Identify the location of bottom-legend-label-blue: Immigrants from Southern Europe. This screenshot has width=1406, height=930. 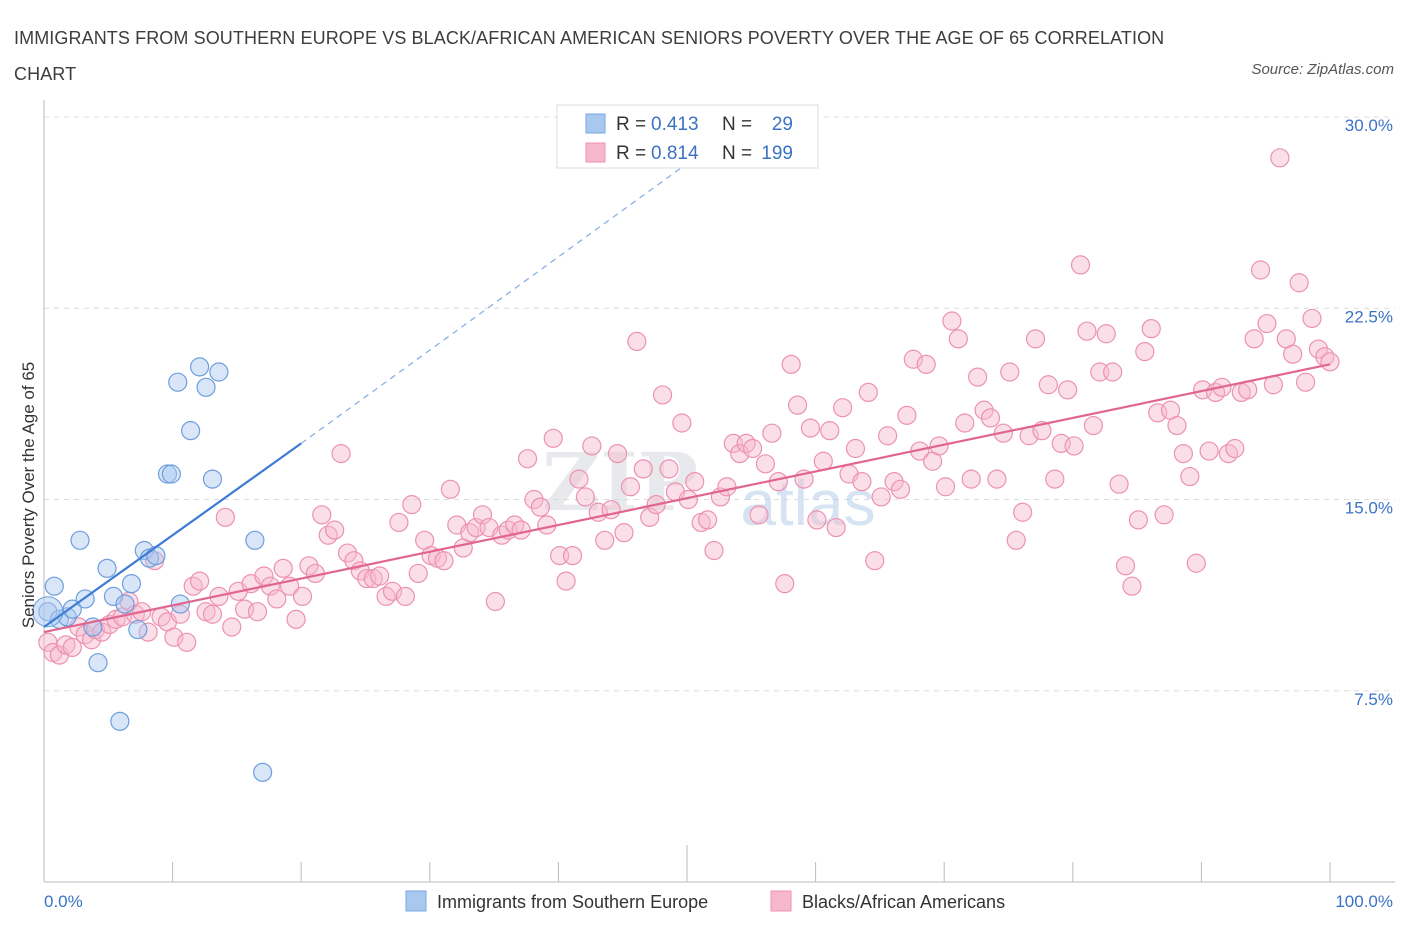
(572, 902).